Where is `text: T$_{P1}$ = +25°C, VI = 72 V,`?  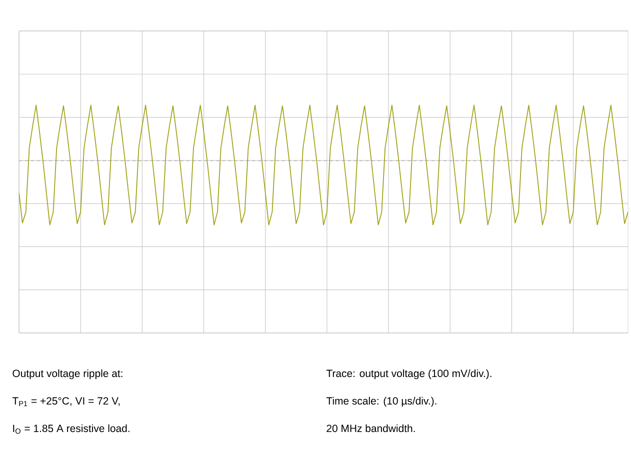
text: T$_{P1}$ = +25°C, VI = 72 V, is located at coordinates (66, 401).